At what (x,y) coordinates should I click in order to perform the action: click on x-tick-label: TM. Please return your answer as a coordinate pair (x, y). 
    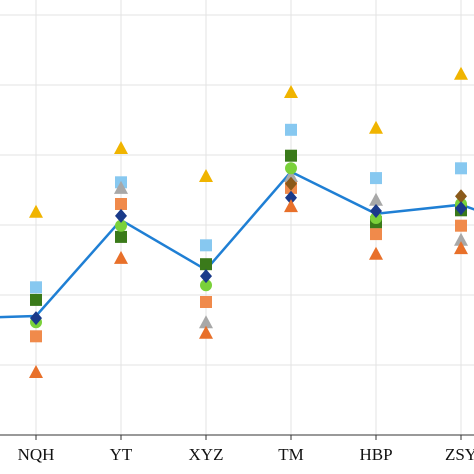
    Looking at the image, I should click on (291, 454).